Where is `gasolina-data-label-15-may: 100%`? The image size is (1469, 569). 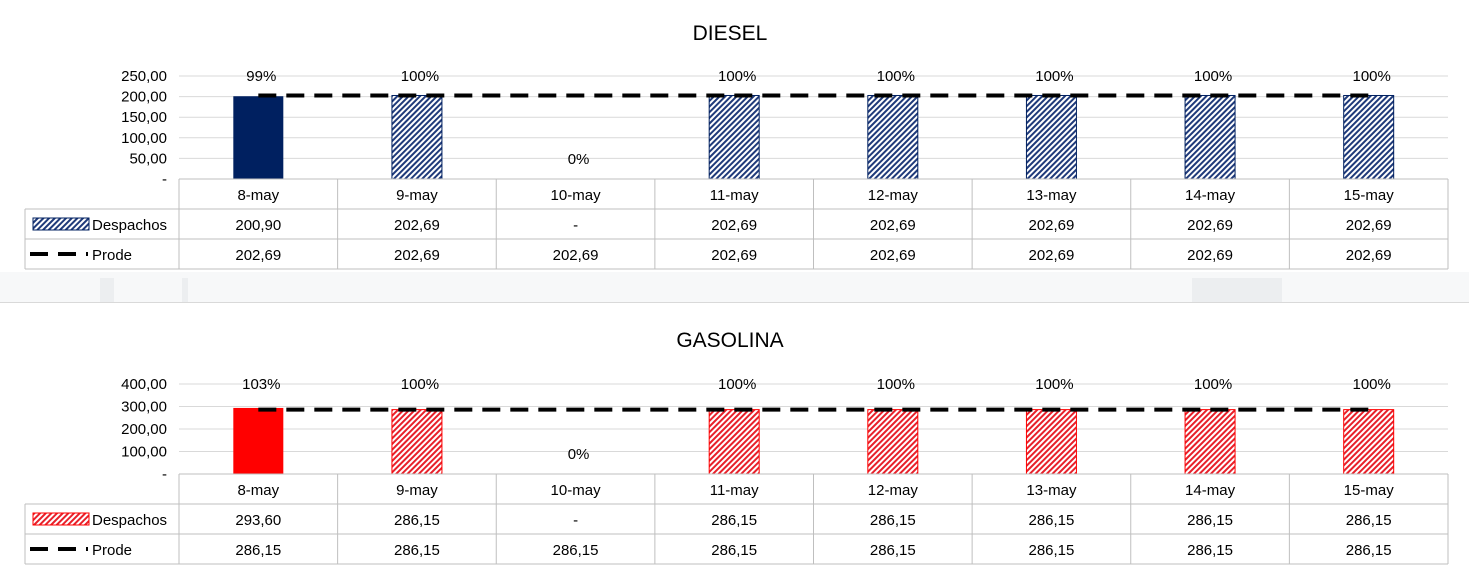
gasolina-data-label-15-may: 100% is located at coordinates (1372, 384).